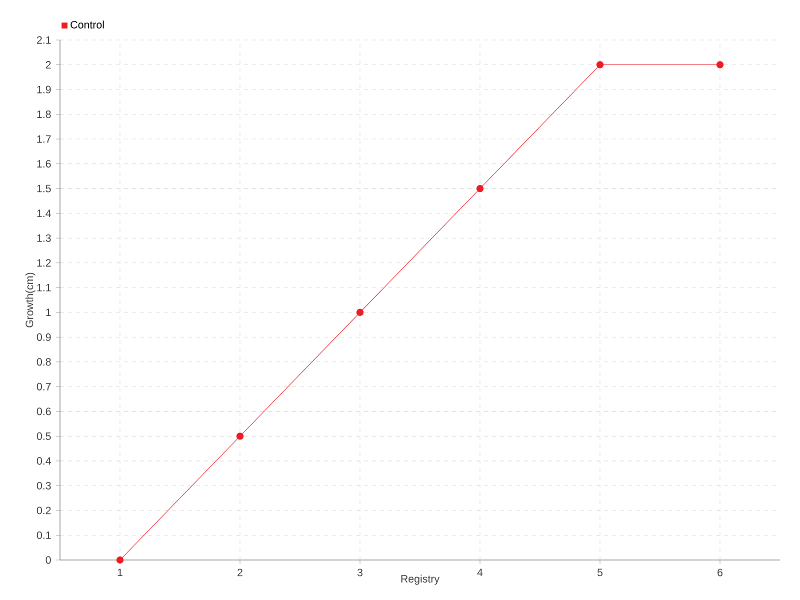  I want to click on y-tick-label: 1.6, so click(44, 164).